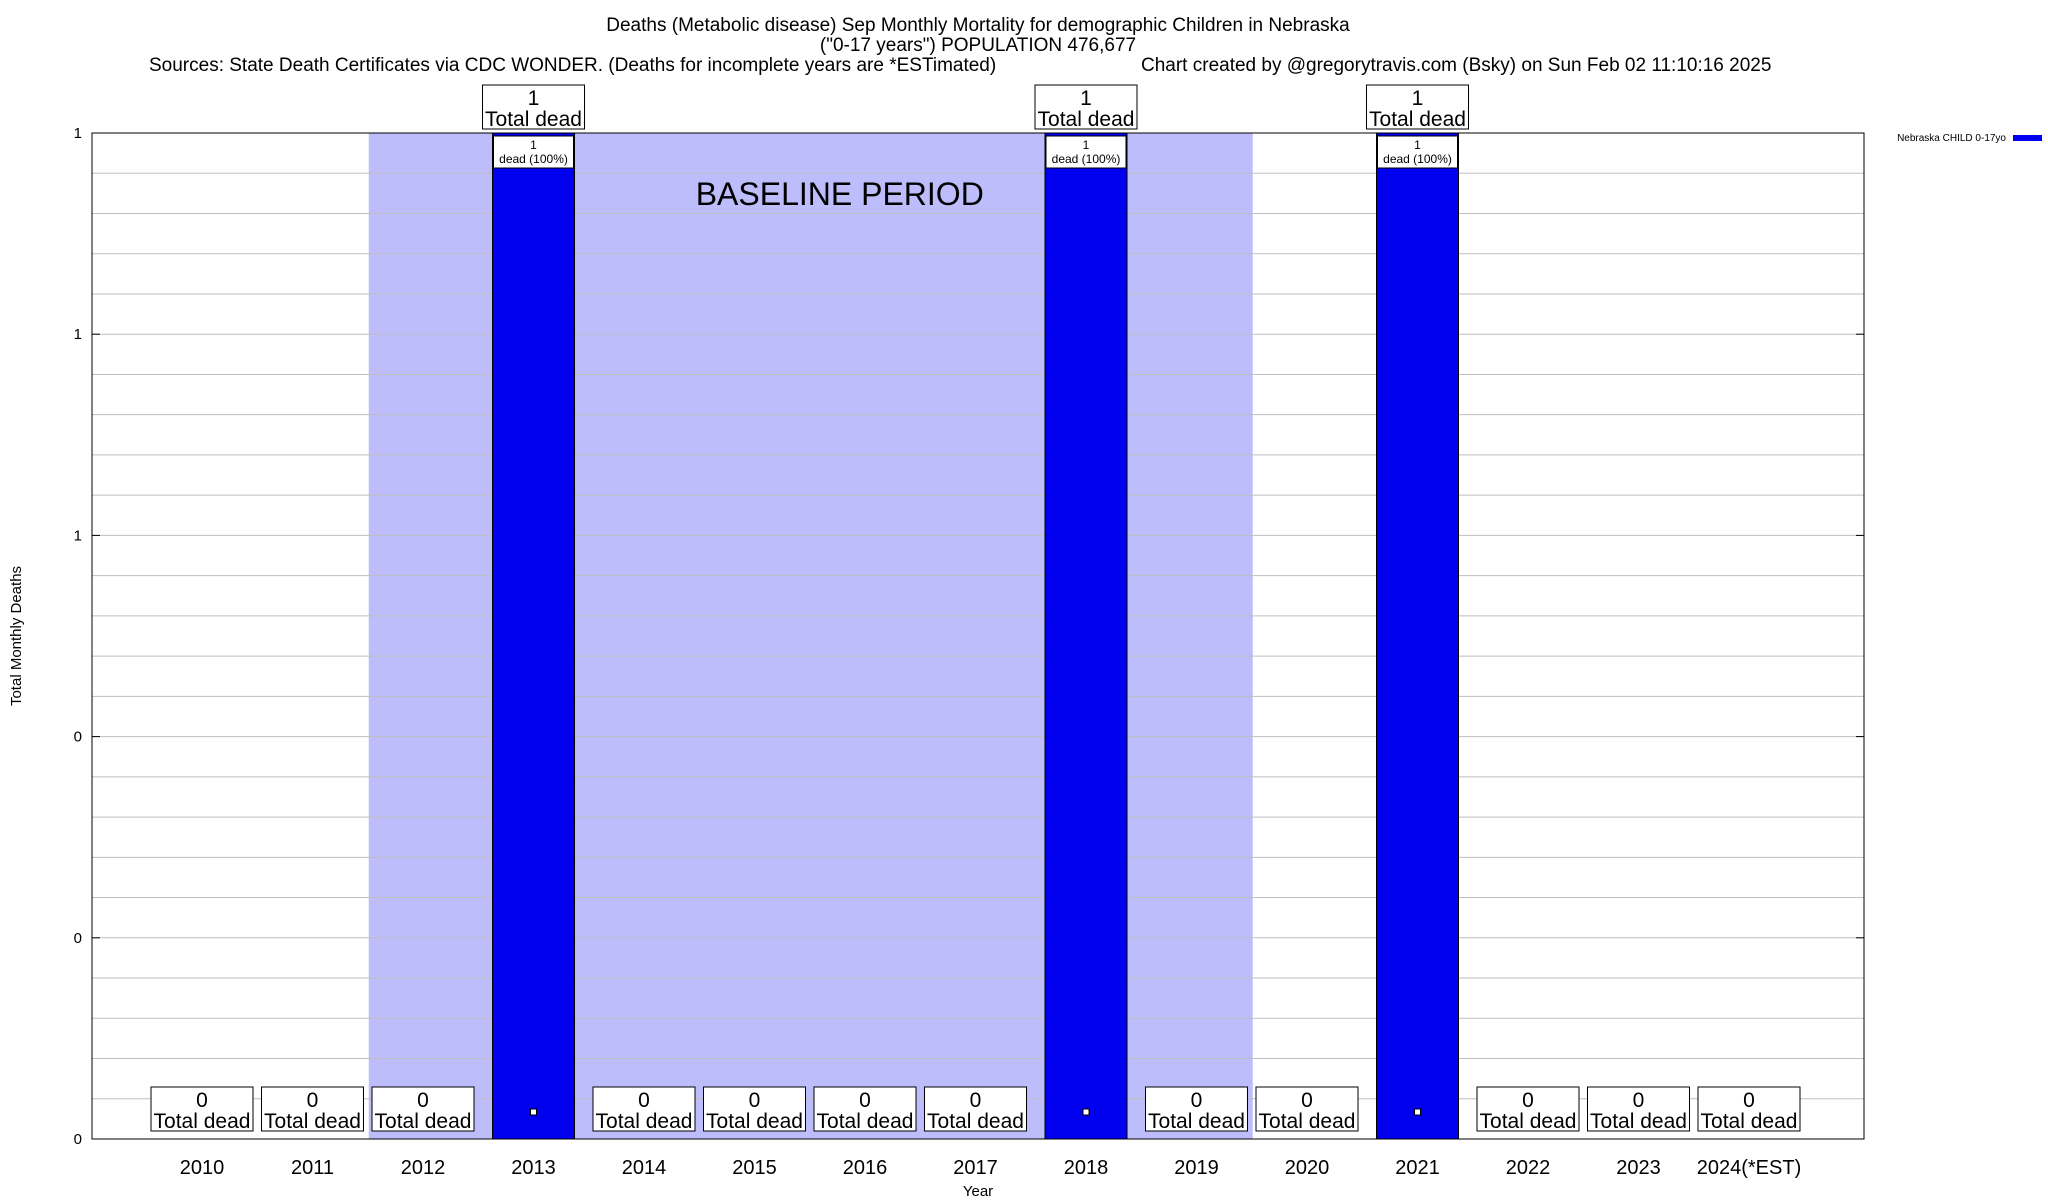  What do you see at coordinates (1638, 1168) in the screenshot?
I see `x-tick-label: 2023` at bounding box center [1638, 1168].